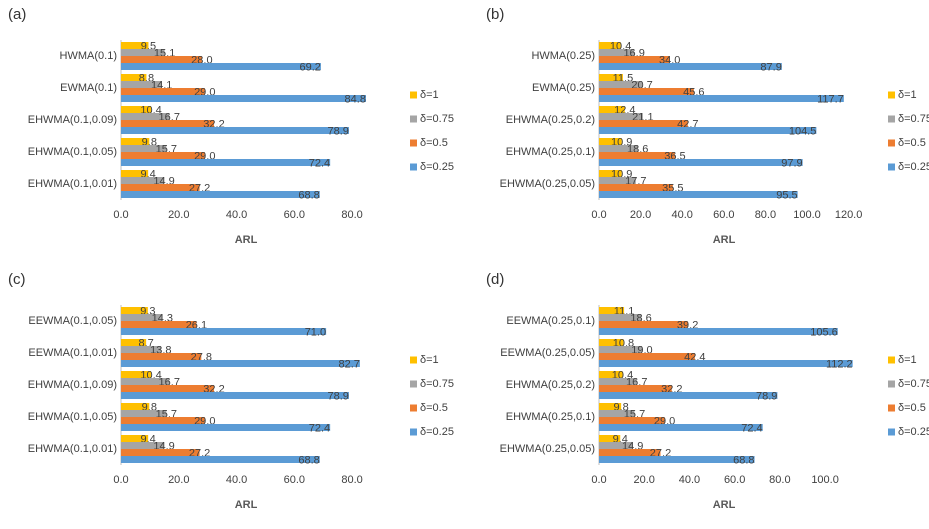 This screenshot has width=929, height=529. I want to click on data-label: 97.9, so click(791, 163).